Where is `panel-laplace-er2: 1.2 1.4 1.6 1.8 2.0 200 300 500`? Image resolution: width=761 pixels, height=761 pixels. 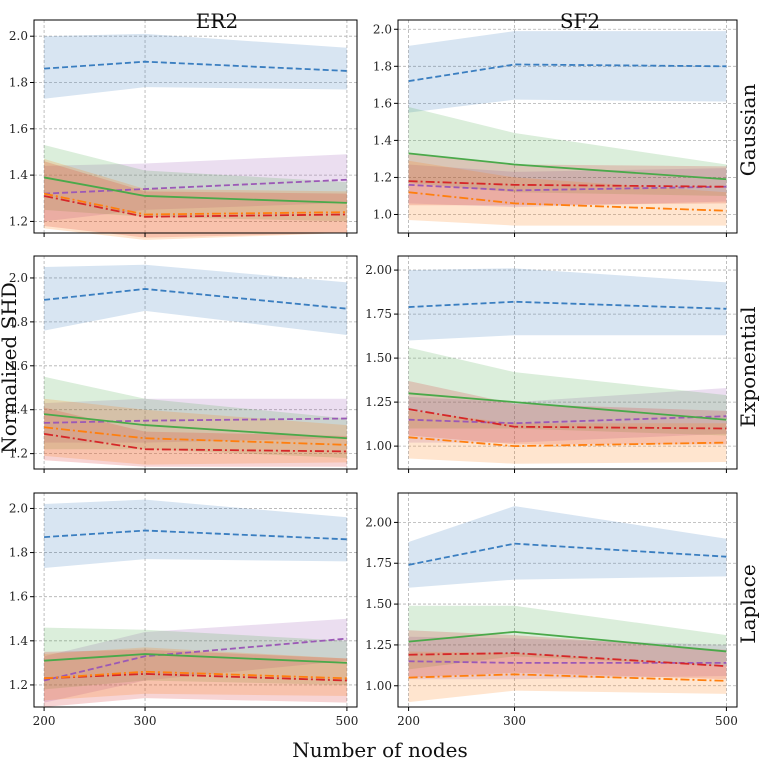
panel-laplace-er2: 1.2 1.4 1.6 1.8 2.0 200 300 500 is located at coordinates (183, 610).